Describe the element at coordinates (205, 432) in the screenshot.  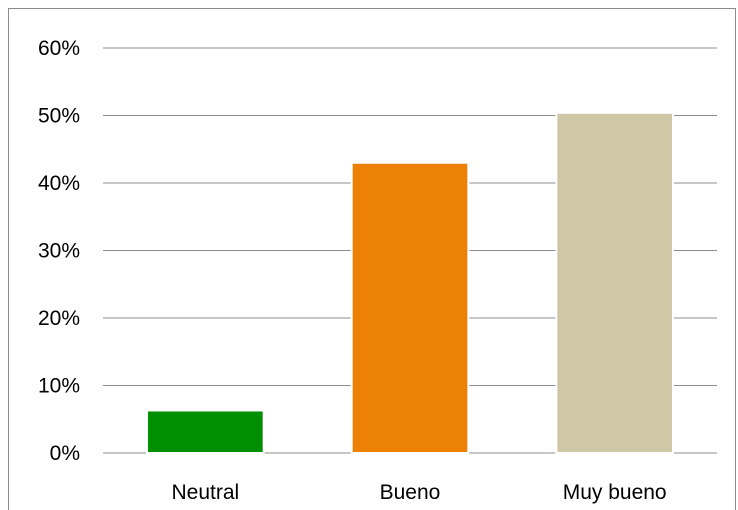
I see `bar-neutral` at that location.